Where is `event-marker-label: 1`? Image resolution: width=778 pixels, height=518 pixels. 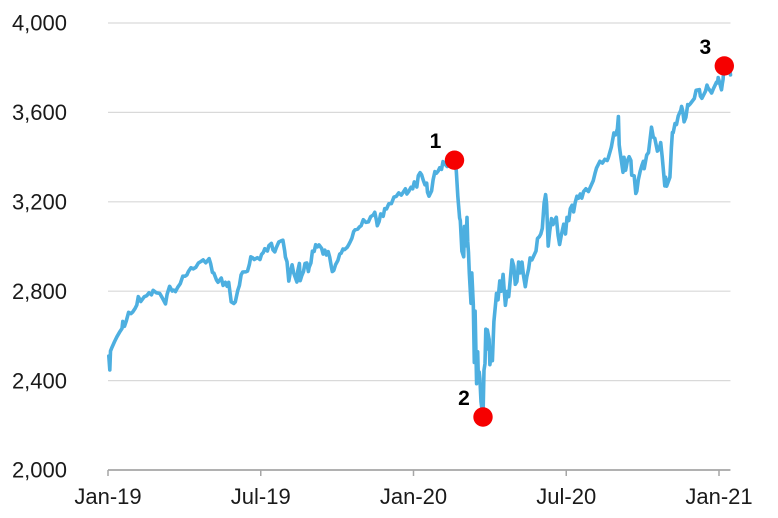
event-marker-label: 1 is located at coordinates (436, 141).